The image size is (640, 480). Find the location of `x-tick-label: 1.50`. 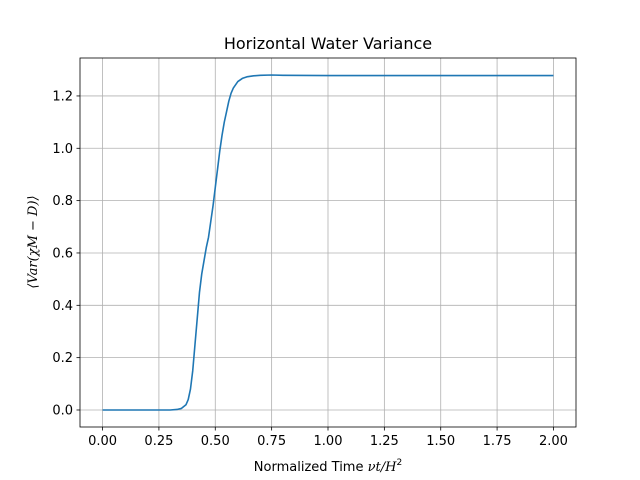

x-tick-label: 1.50 is located at coordinates (440, 441).